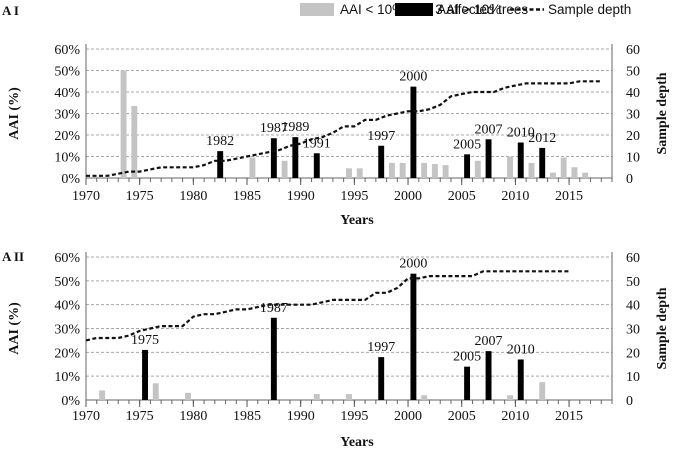 The height and width of the screenshot is (453, 685). What do you see at coordinates (67, 115) in the screenshot?
I see `y-tick-left: 30%` at bounding box center [67, 115].